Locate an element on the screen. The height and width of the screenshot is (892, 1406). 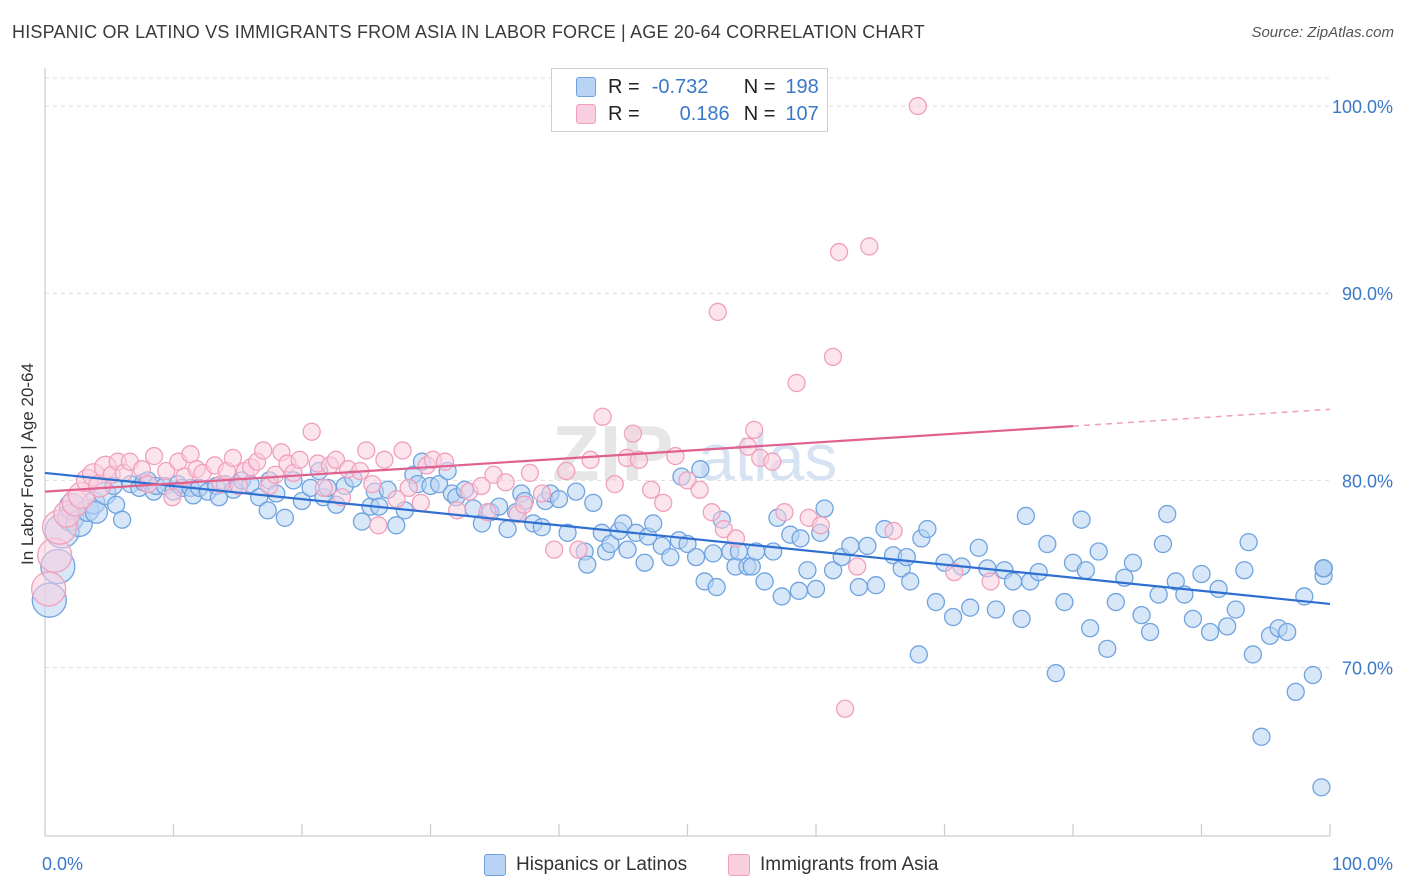
stats-legend: R = -0.732 N = 198 R = 0.186 N = 107 is located at coordinates (689, 100).